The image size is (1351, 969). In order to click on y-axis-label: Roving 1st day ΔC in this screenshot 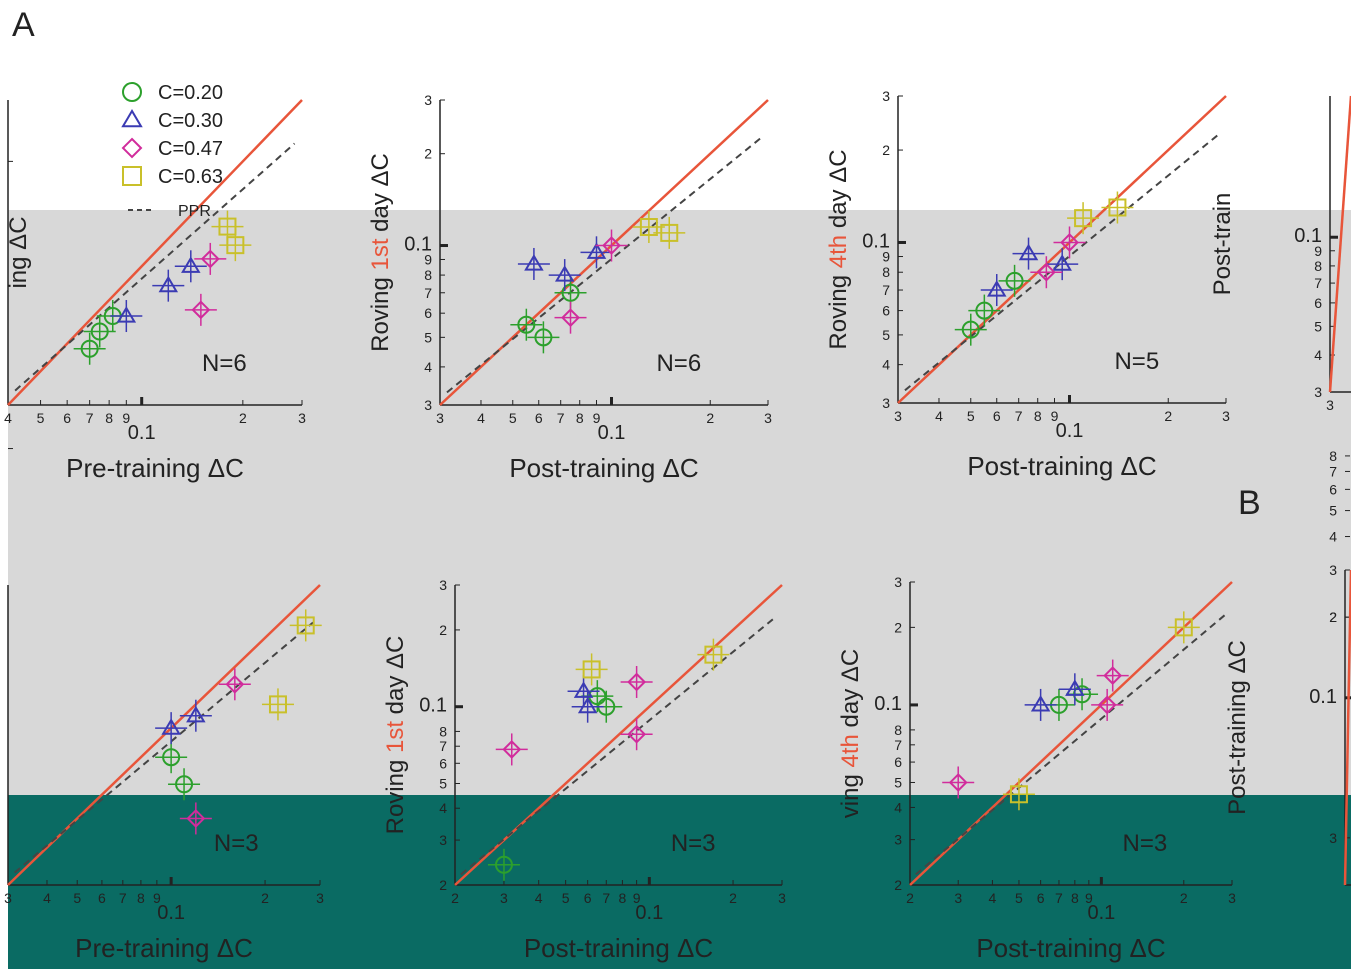, I will do `click(395, 735)`.